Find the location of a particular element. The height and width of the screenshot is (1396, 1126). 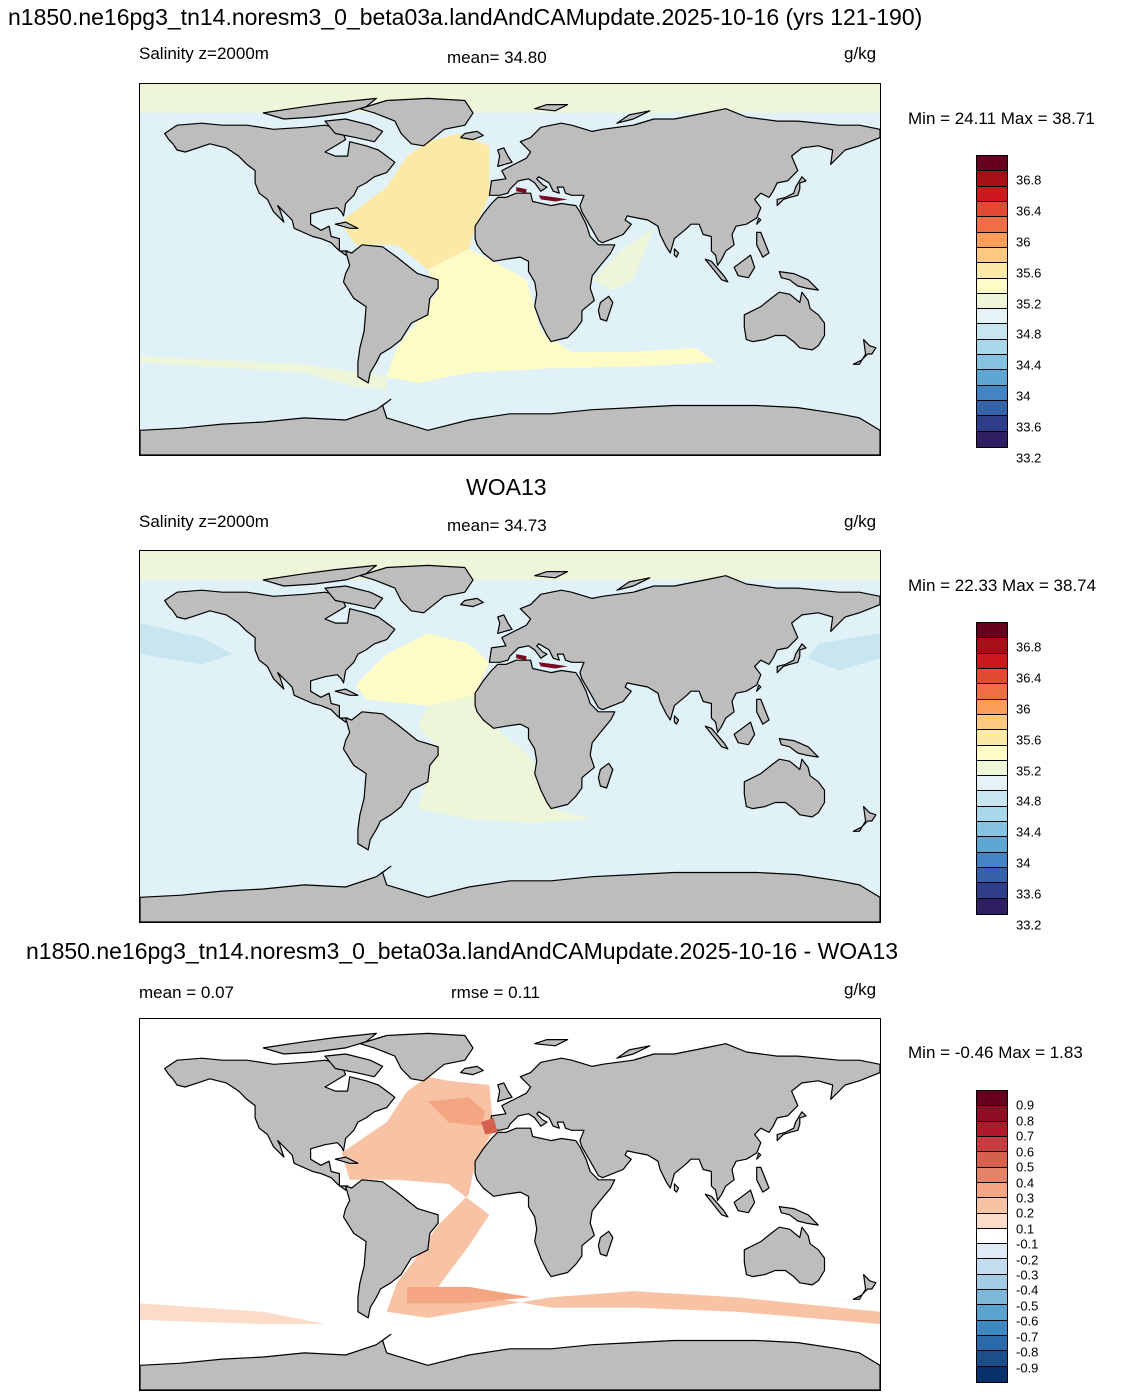

land-japan is located at coordinates (791, 658).